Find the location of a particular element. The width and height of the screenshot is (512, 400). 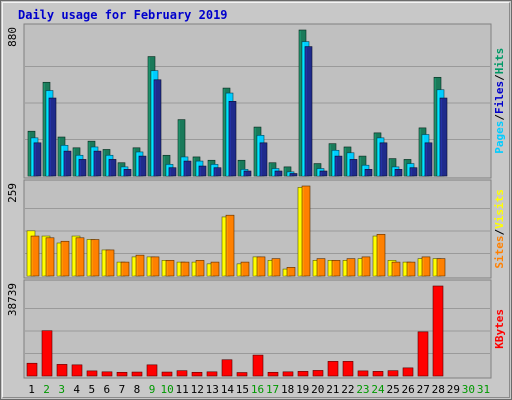

day-label-12: 12 is located at coordinates (197, 389).